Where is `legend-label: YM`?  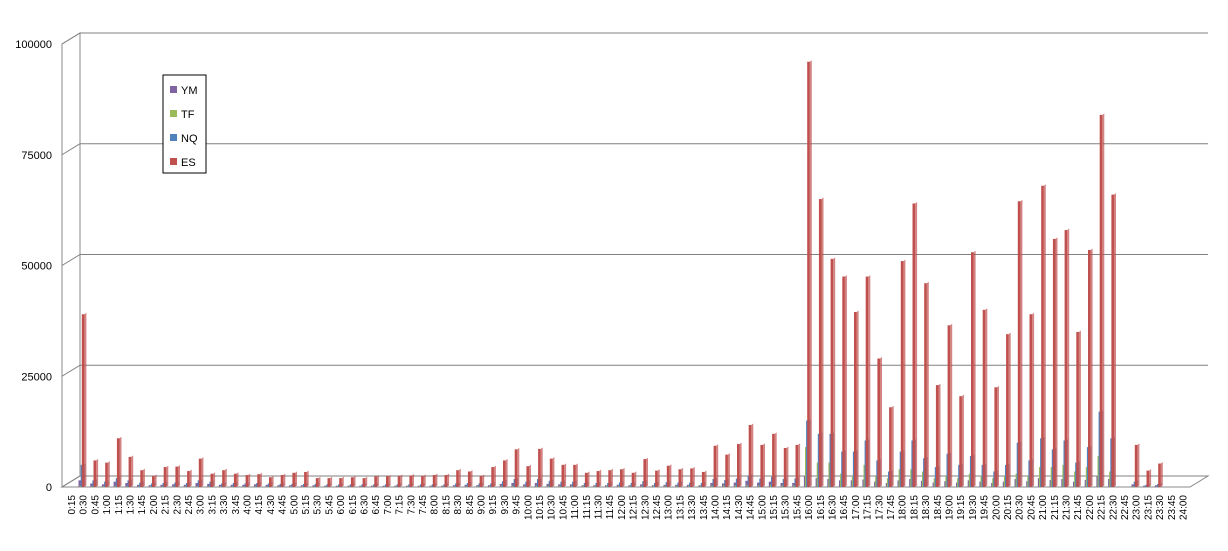 legend-label: YM is located at coordinates (189, 91).